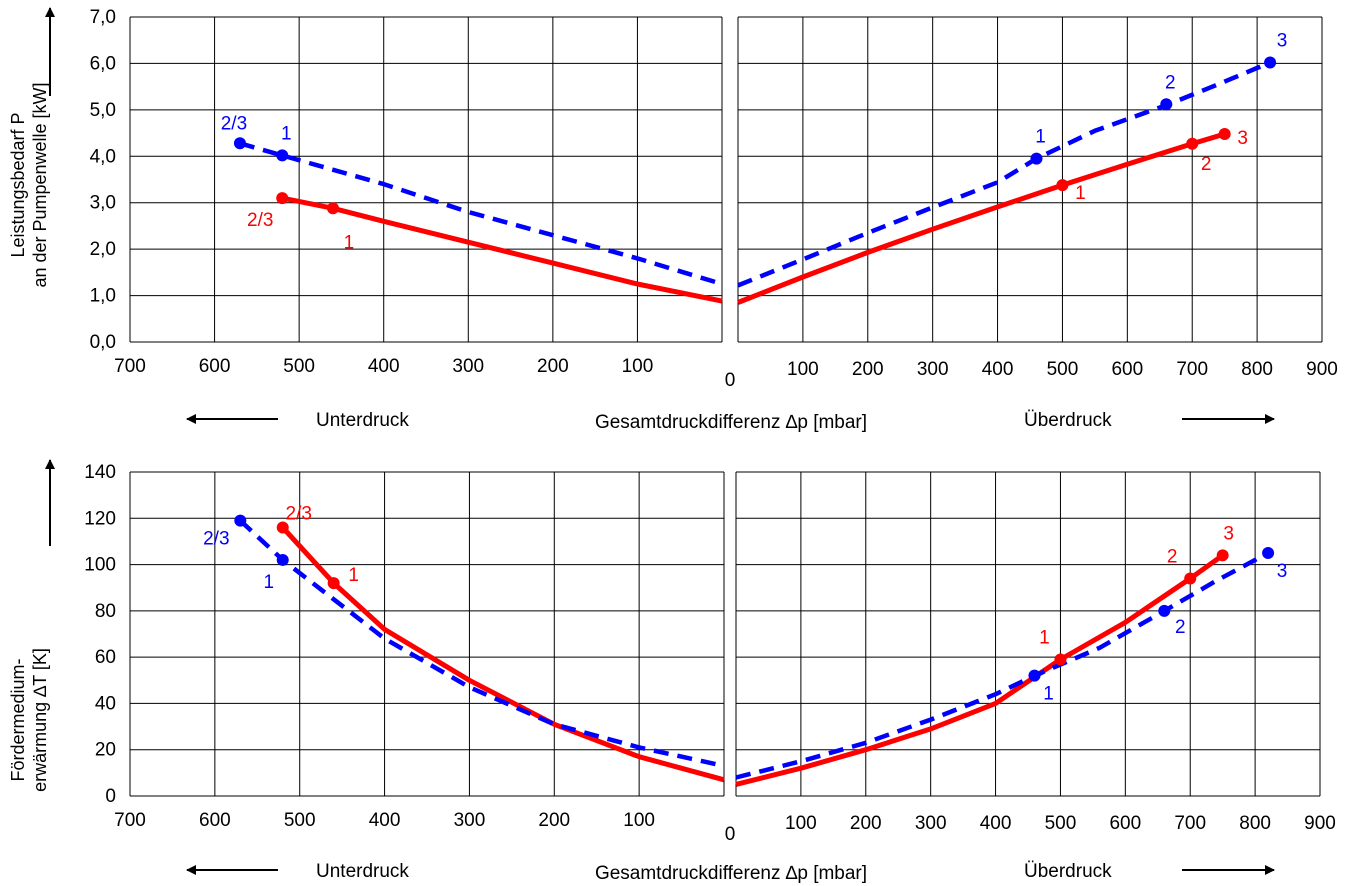 The image size is (1356, 886). Describe the element at coordinates (103, 203) in the screenshot. I see `y-tick-label: 3,0` at that location.